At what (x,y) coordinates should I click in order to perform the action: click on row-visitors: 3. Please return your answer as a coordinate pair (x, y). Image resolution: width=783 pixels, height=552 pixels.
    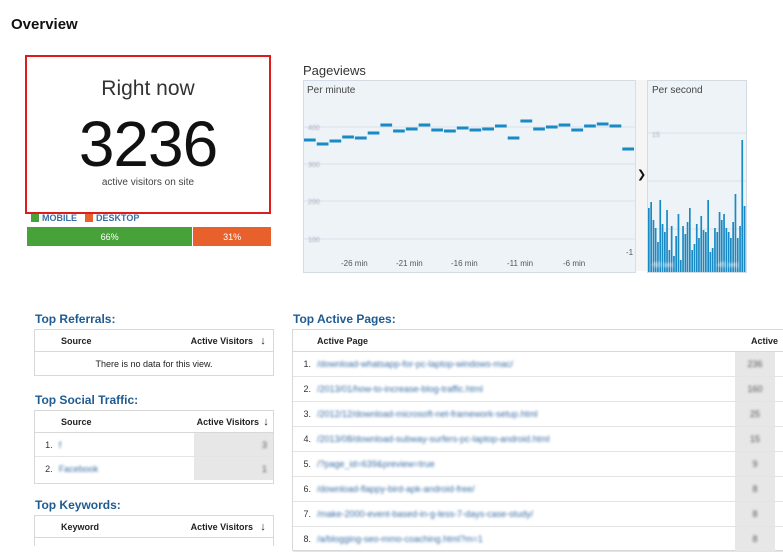
    Looking at the image, I should click on (264, 444).